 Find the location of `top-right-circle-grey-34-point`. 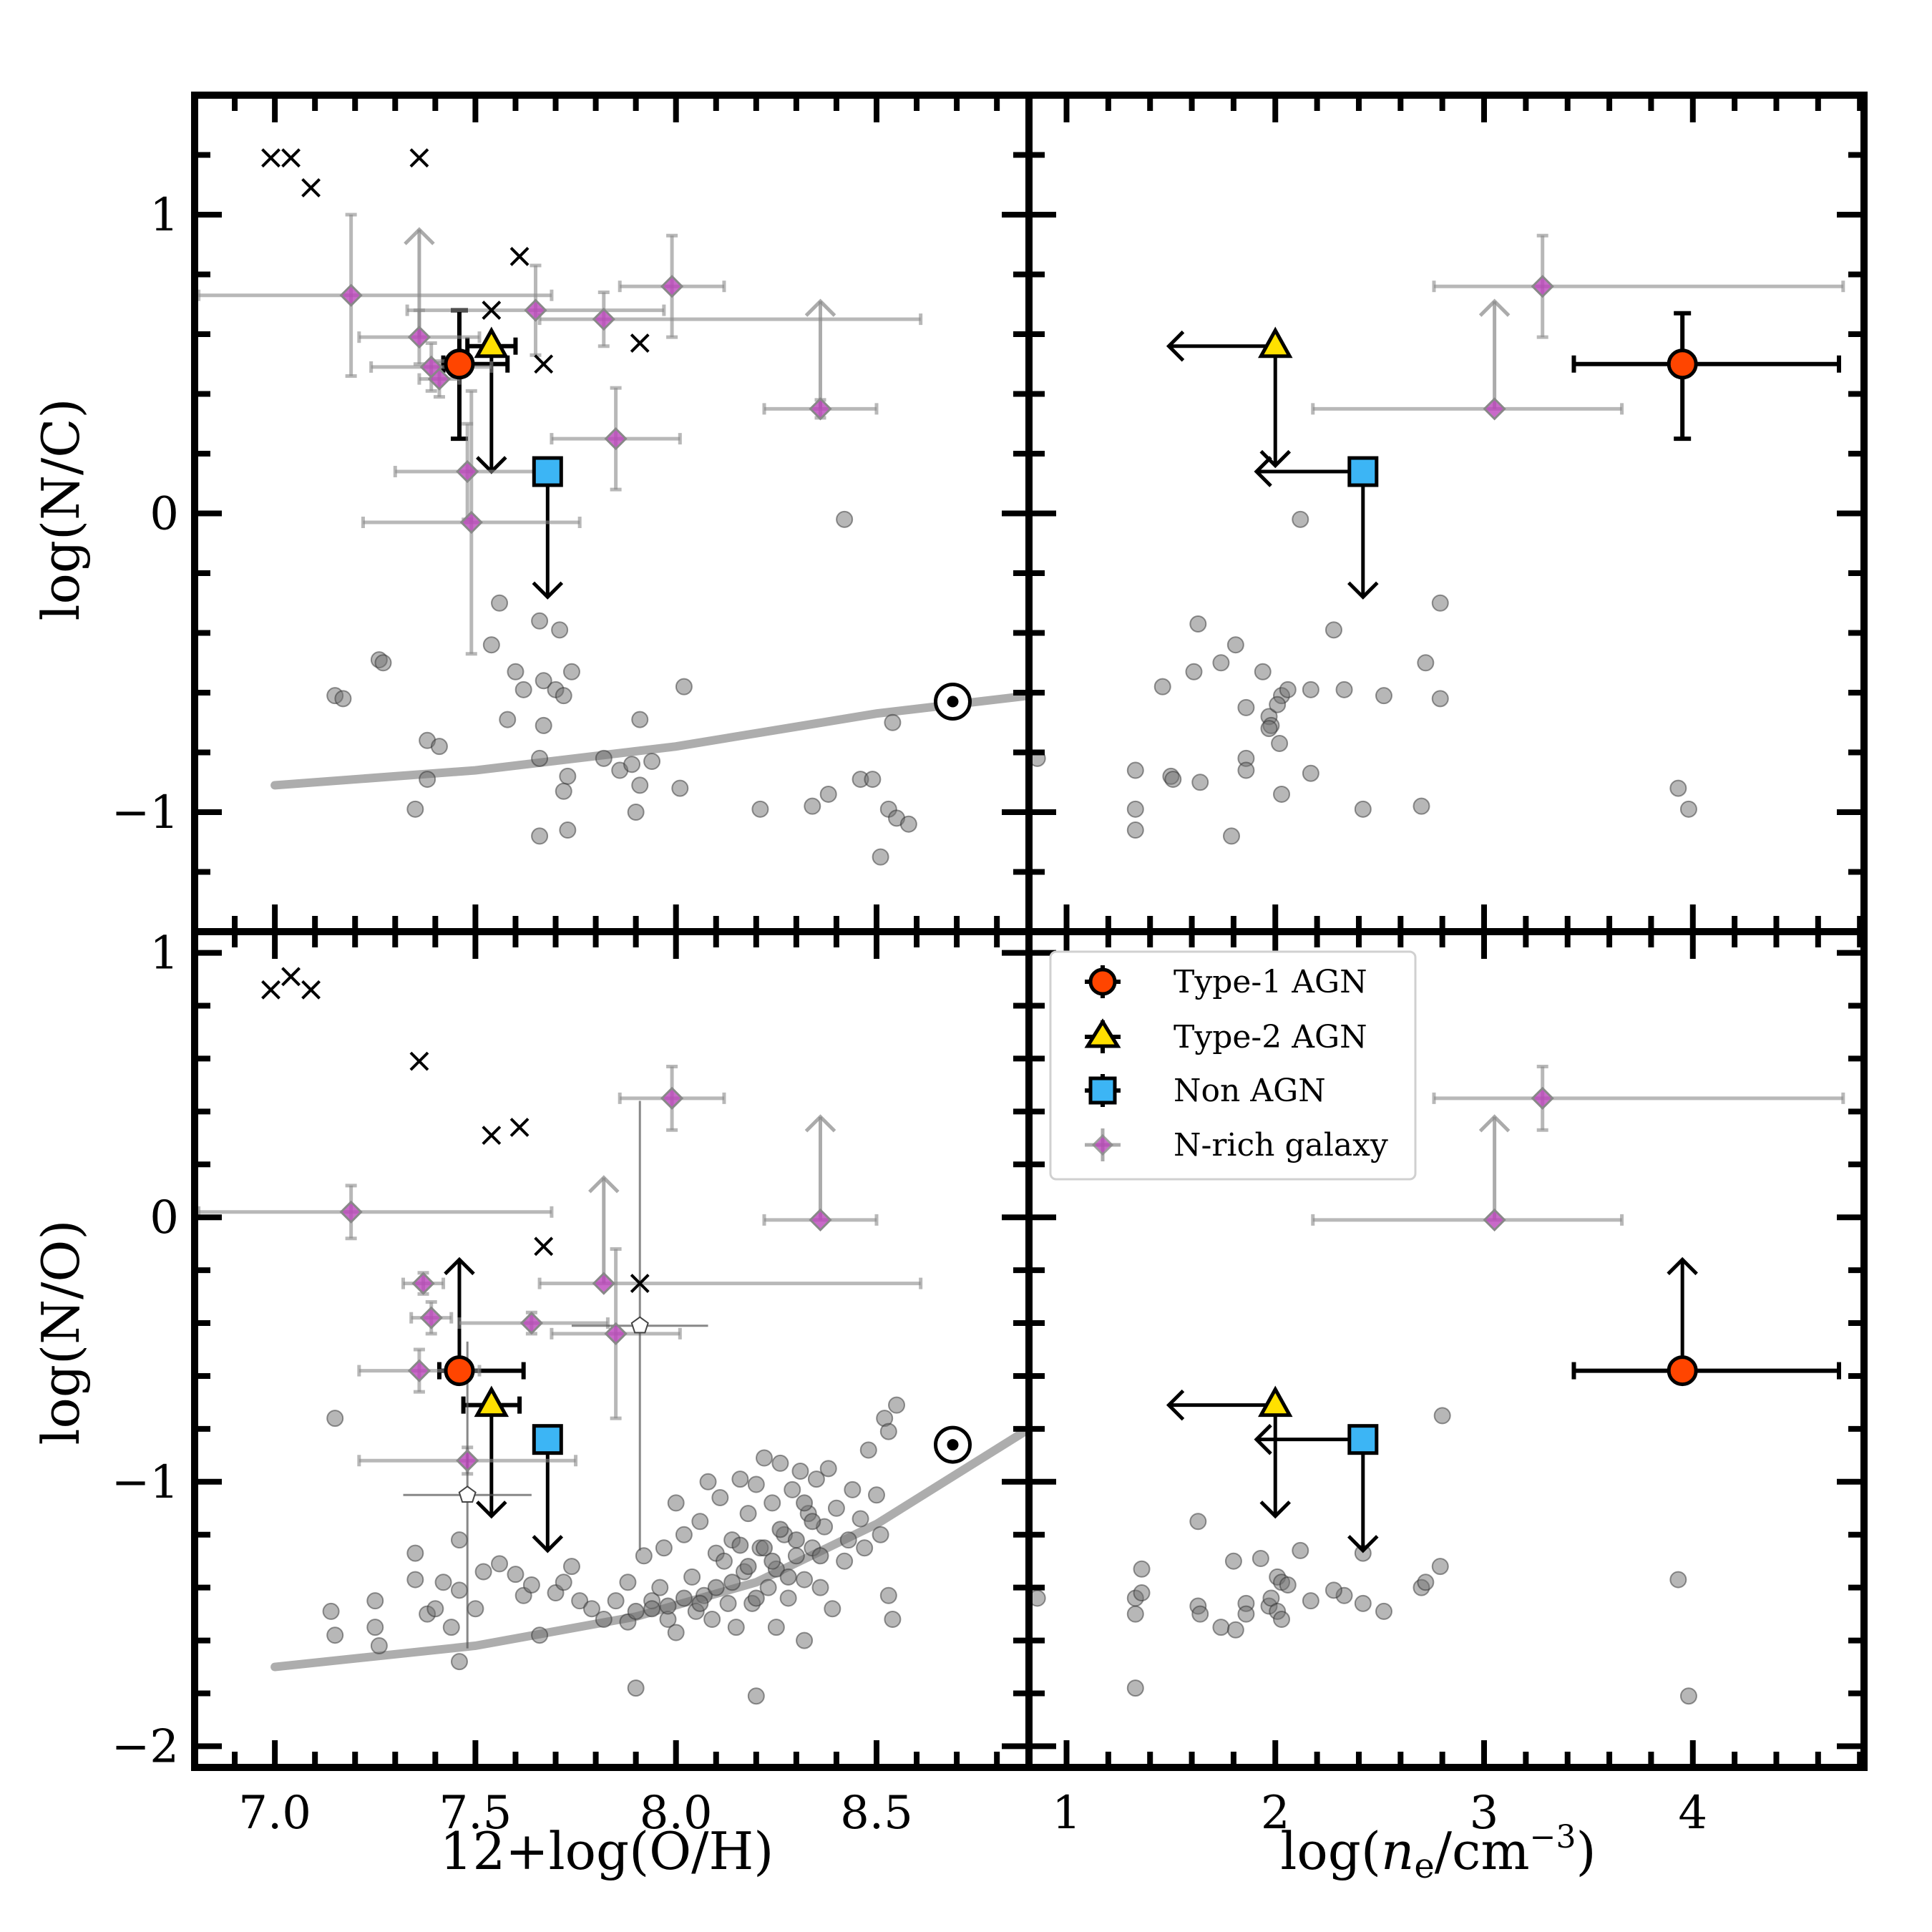

top-right-circle-grey-34-point is located at coordinates (1421, 806).